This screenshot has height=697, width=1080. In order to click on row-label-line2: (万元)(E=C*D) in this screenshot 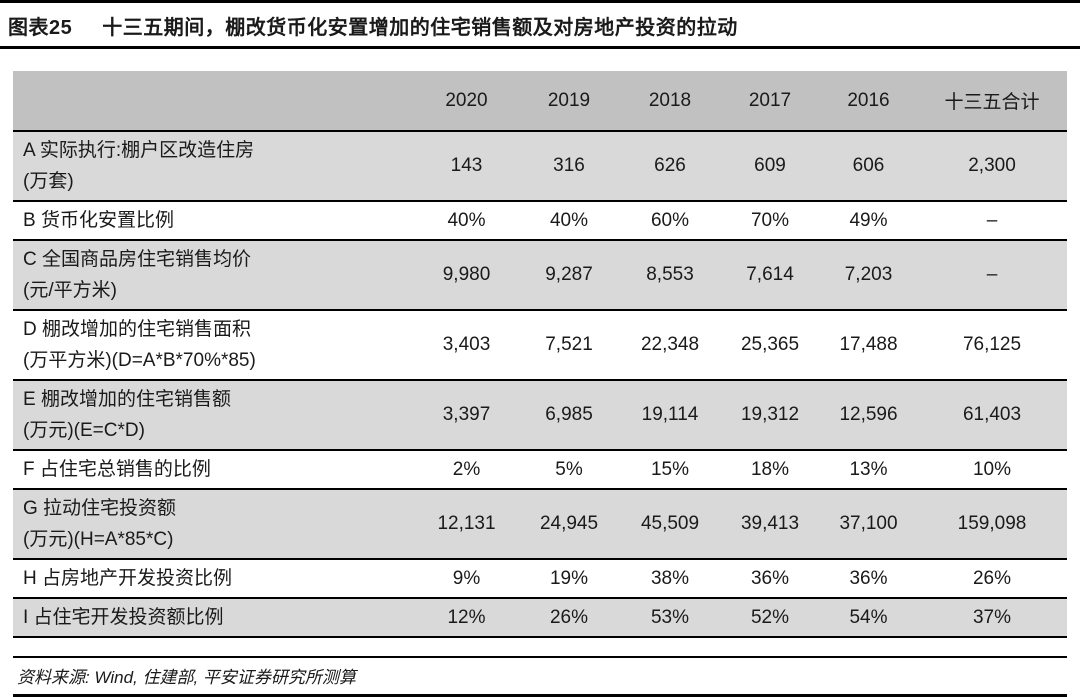, I will do `click(84, 430)`.